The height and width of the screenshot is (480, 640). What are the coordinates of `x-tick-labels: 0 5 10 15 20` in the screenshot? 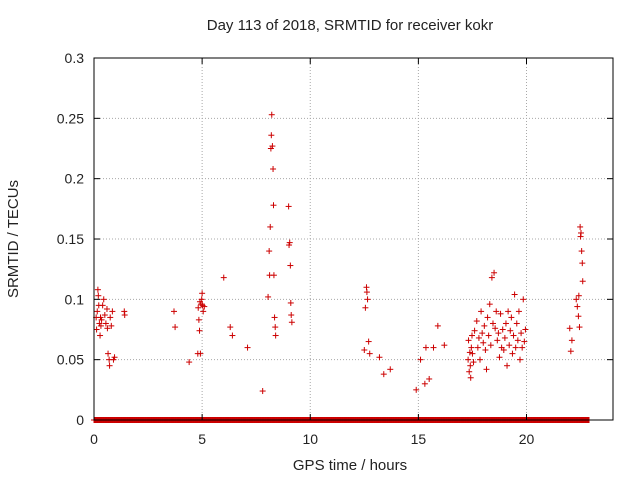 It's located at (312, 439).